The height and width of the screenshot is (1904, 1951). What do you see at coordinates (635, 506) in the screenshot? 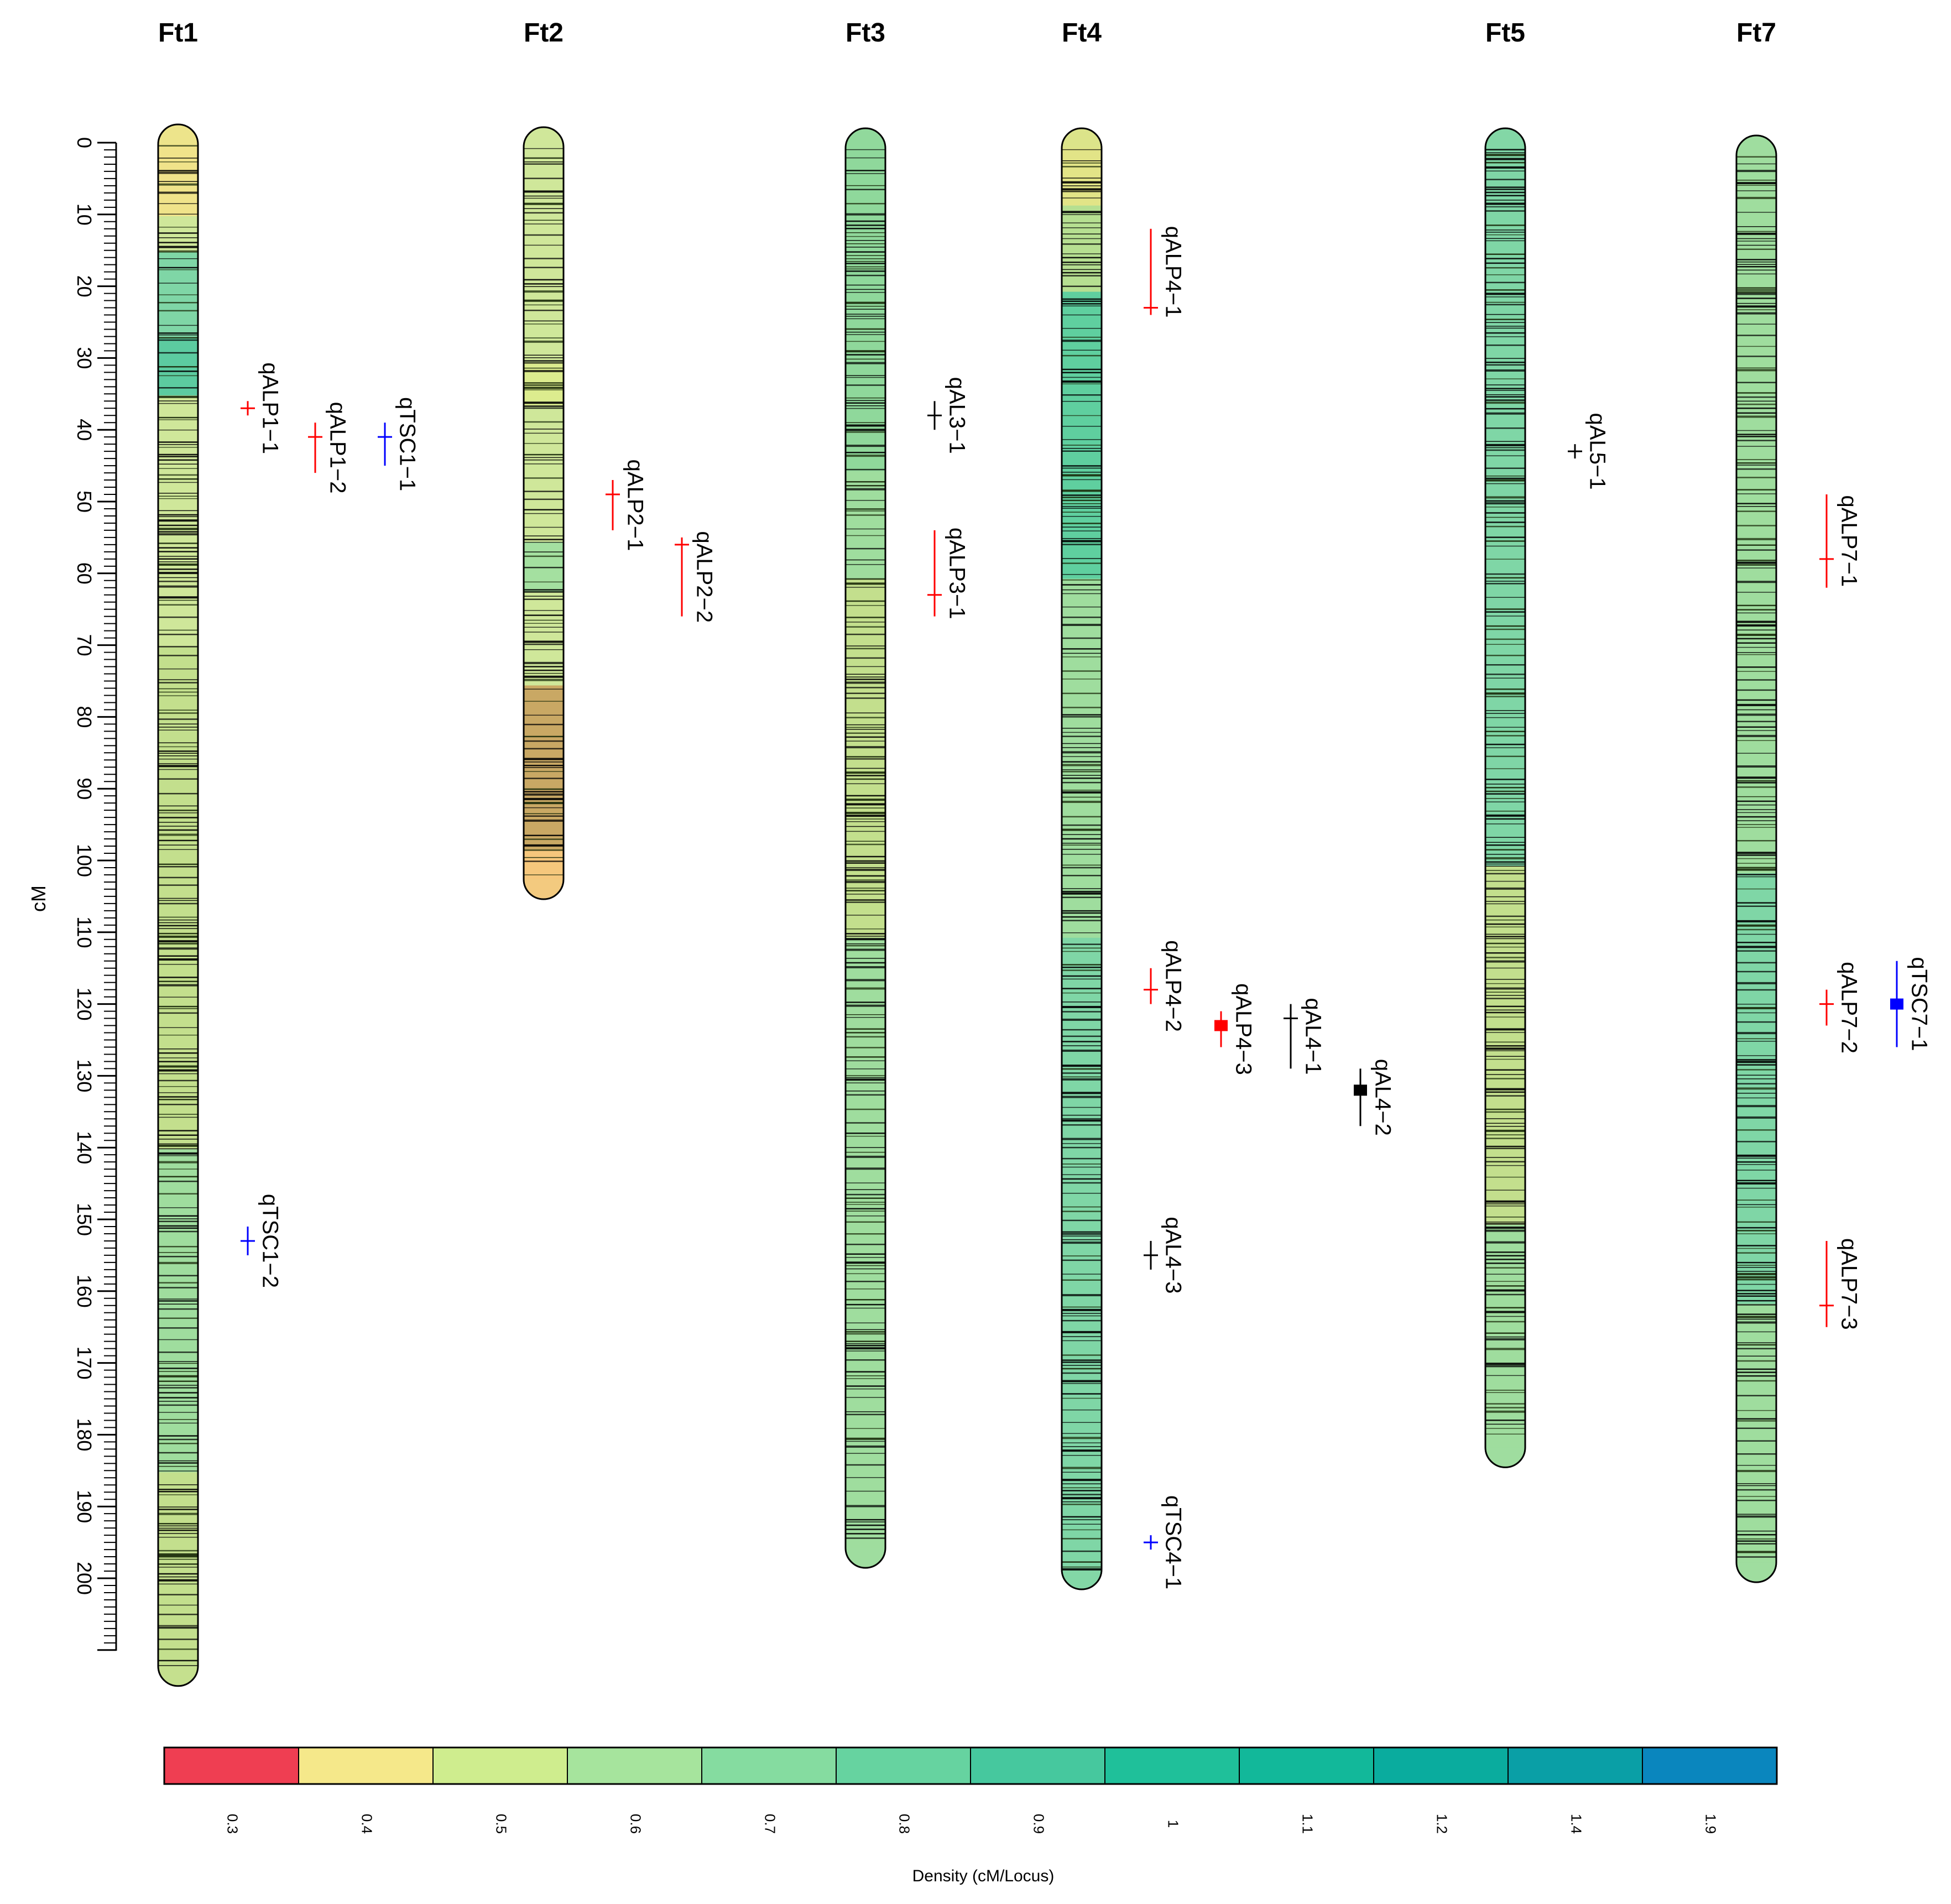
I see `qtl-label: qALP2−1` at bounding box center [635, 506].